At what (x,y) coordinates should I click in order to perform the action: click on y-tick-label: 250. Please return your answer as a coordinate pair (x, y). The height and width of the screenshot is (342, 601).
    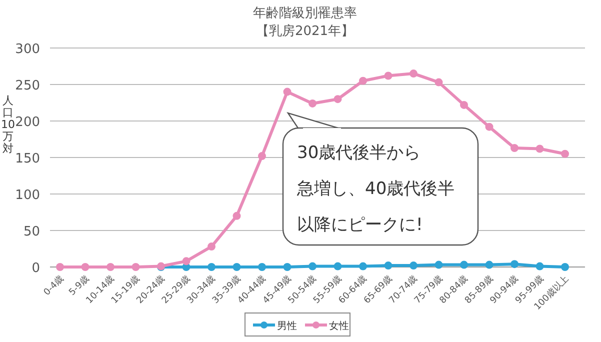
    Looking at the image, I should click on (27, 86).